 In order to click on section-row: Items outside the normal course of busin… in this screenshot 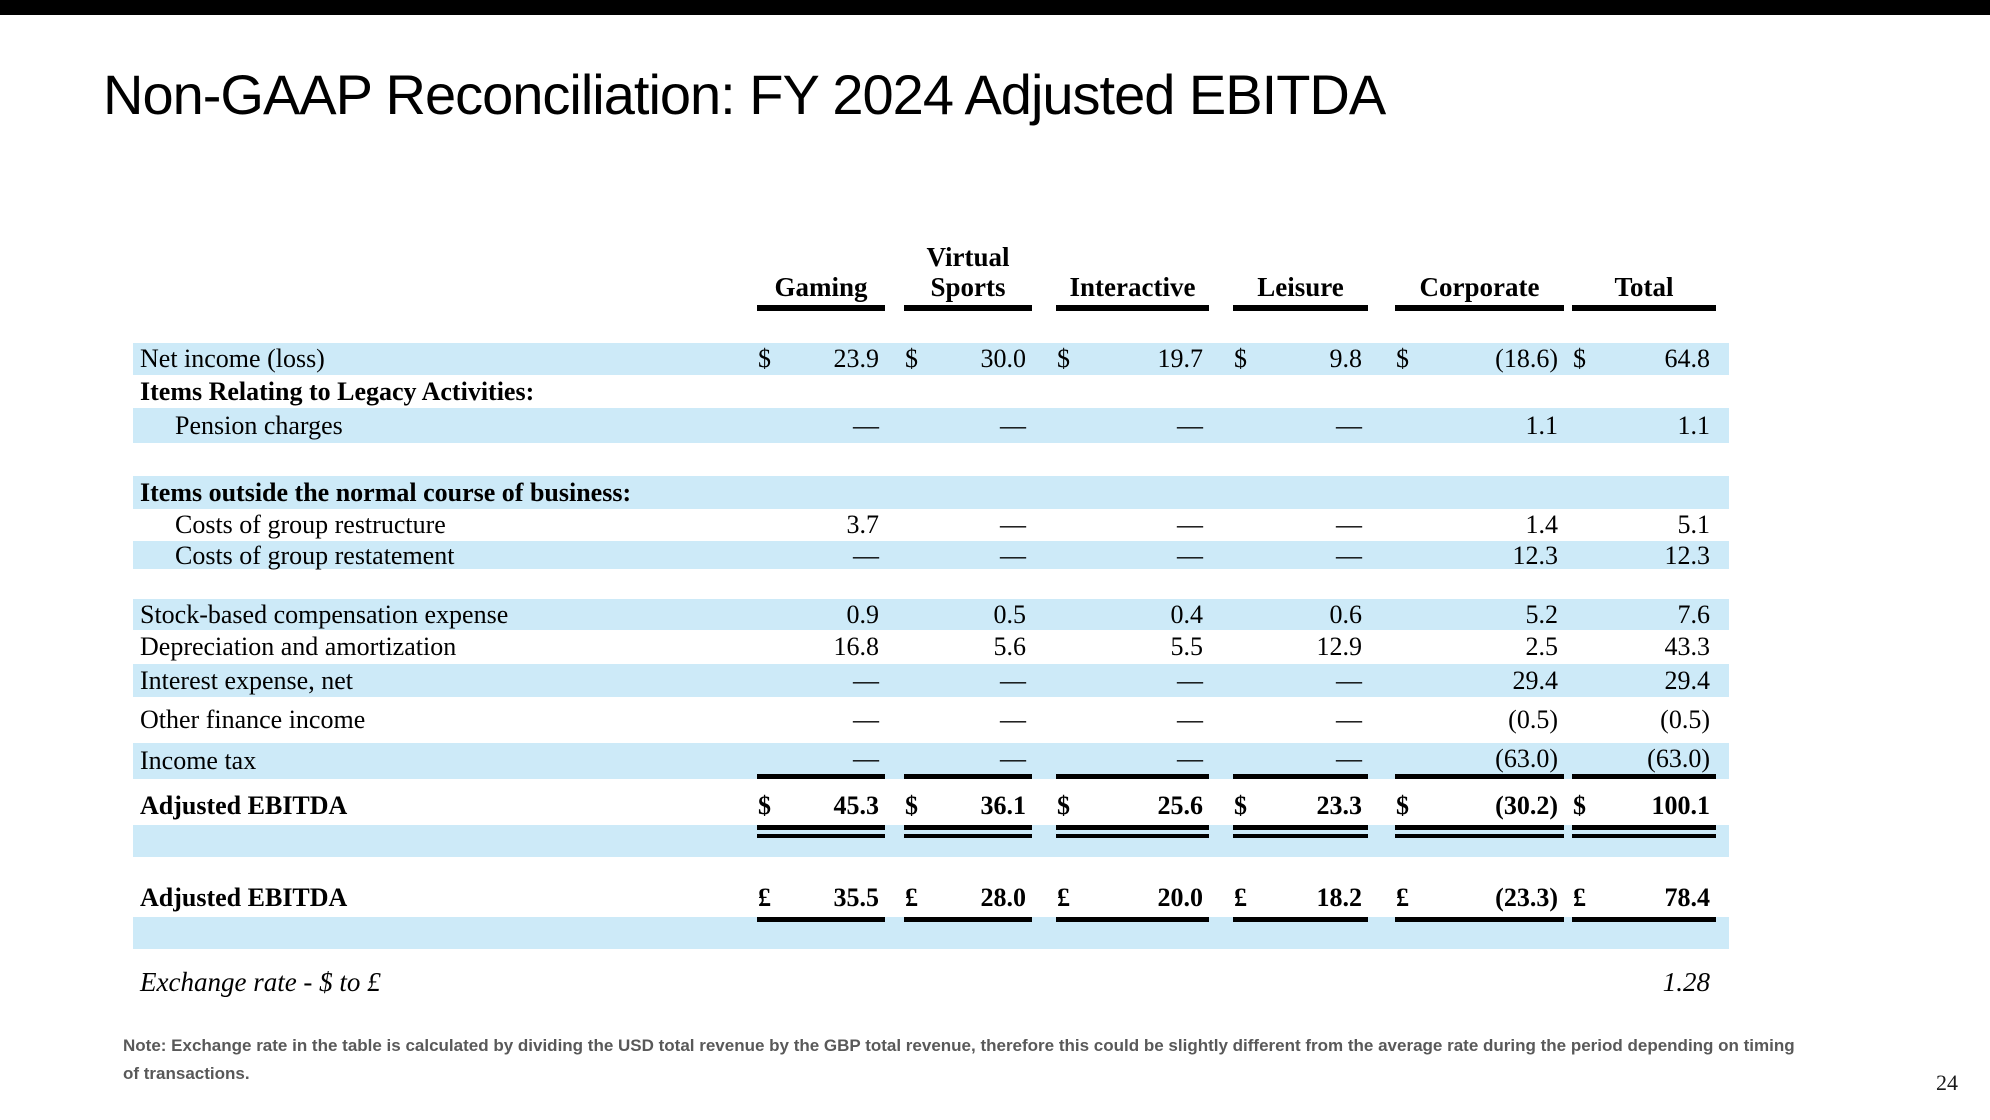, I will do `click(931, 492)`.